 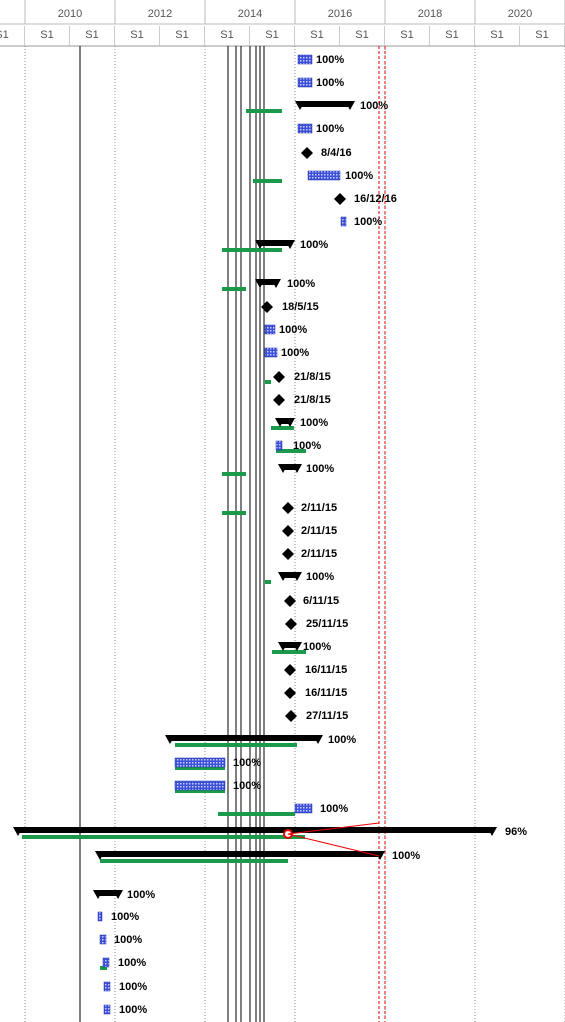 What do you see at coordinates (340, 14) in the screenshot?
I see `year-label: 2016` at bounding box center [340, 14].